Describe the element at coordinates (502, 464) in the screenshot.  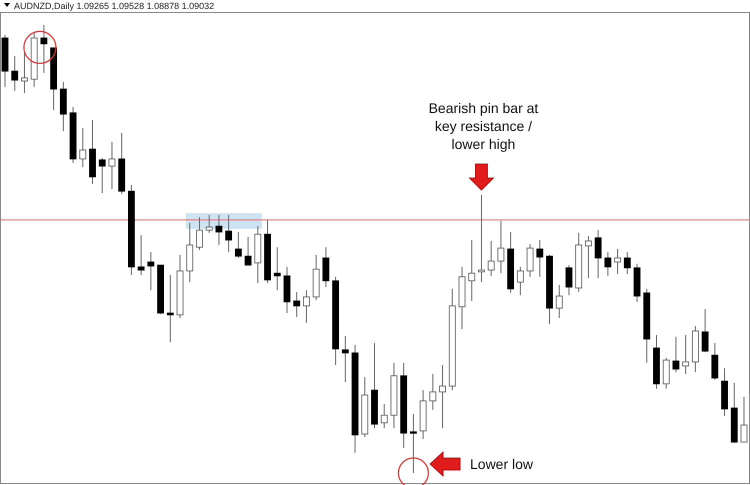
I see `annotation: Lower low` at that location.